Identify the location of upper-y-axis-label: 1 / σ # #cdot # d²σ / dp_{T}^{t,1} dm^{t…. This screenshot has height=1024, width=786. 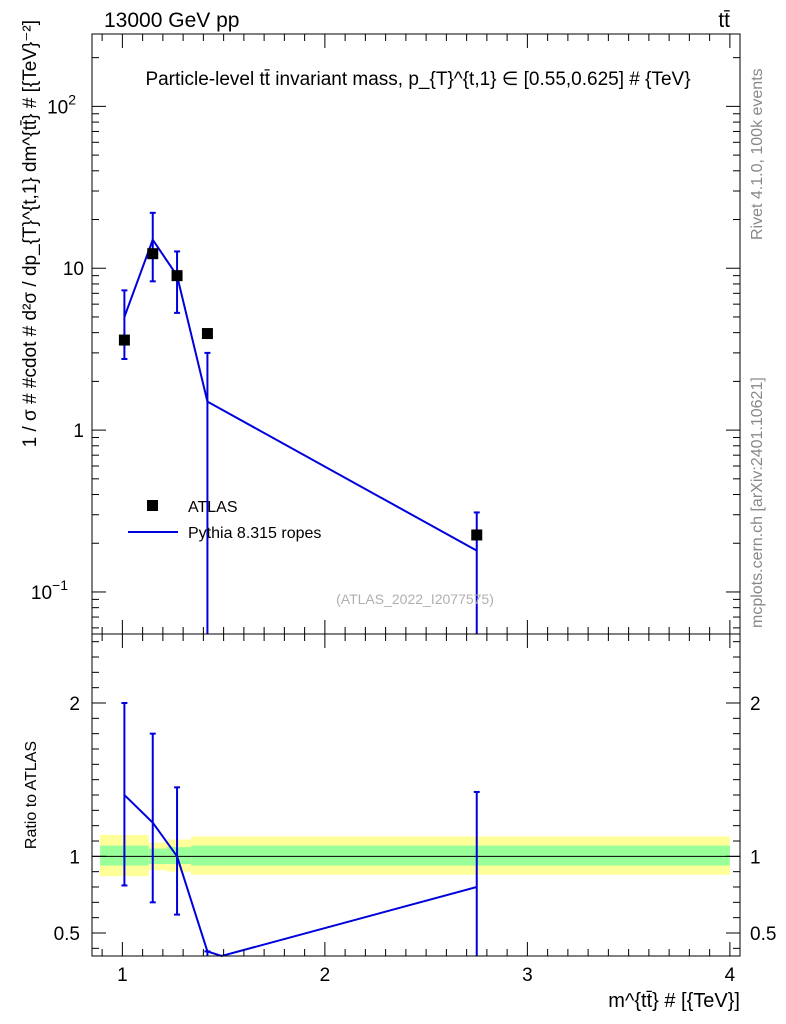
(30, 233).